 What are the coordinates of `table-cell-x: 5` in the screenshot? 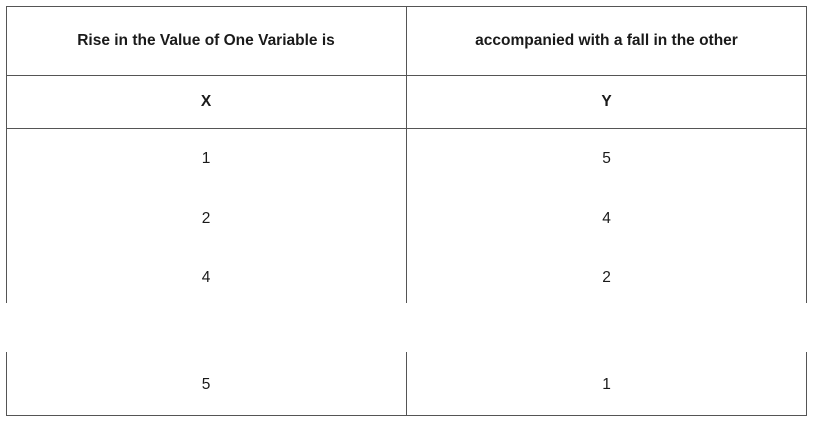 It's located at (206, 384).